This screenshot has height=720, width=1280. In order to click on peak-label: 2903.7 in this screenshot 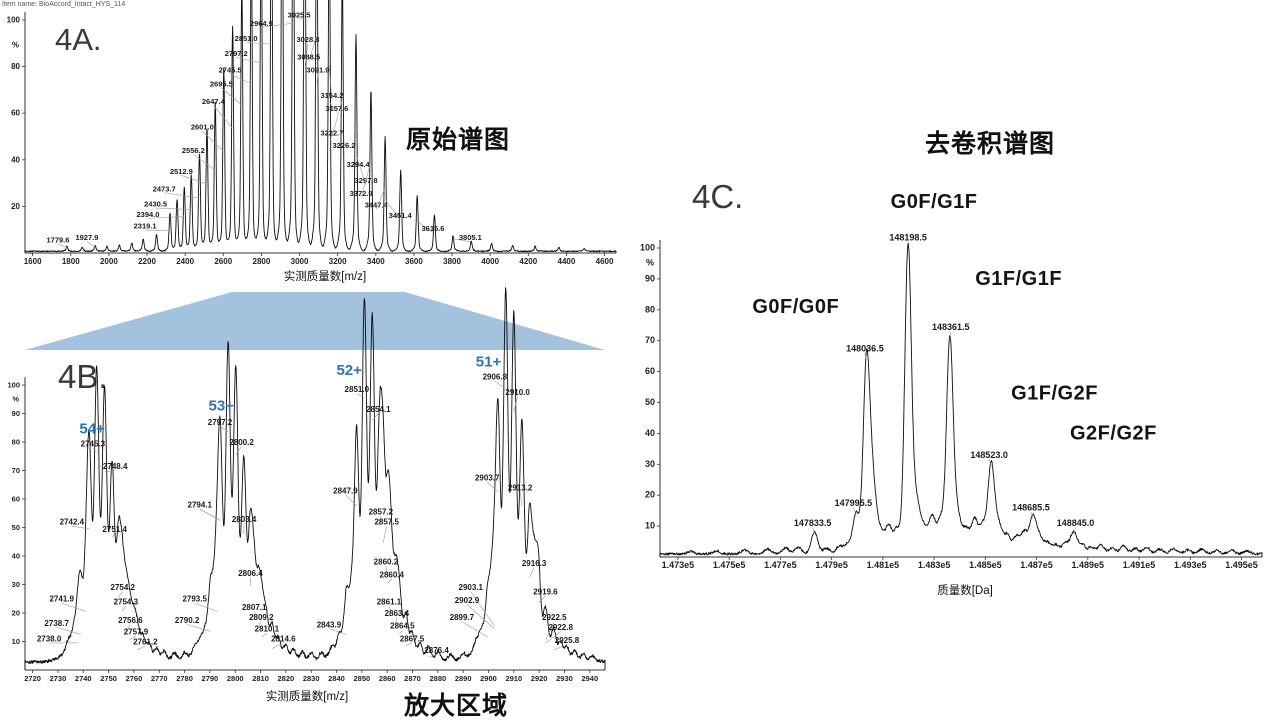, I will do `click(487, 477)`.